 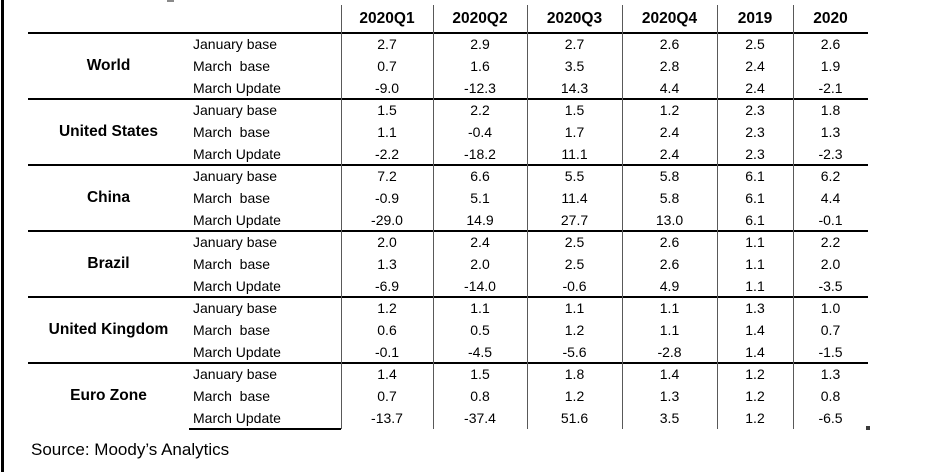 What do you see at coordinates (574, 176) in the screenshot?
I see `value-cell: 5.5` at bounding box center [574, 176].